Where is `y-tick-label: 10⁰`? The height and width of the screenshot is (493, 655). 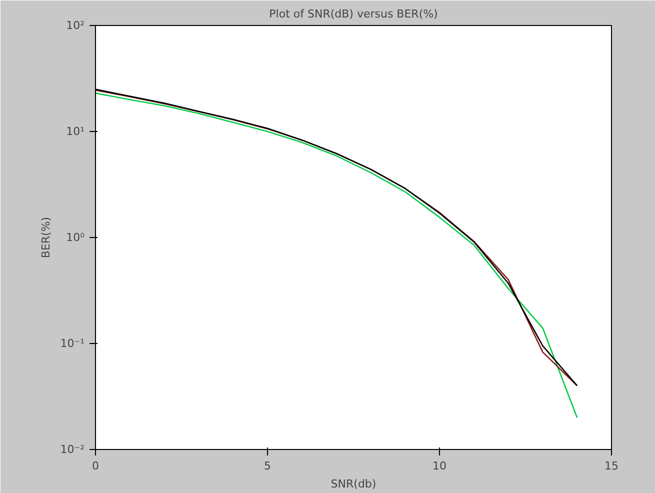 y-tick-label: 10⁰ is located at coordinates (76, 237).